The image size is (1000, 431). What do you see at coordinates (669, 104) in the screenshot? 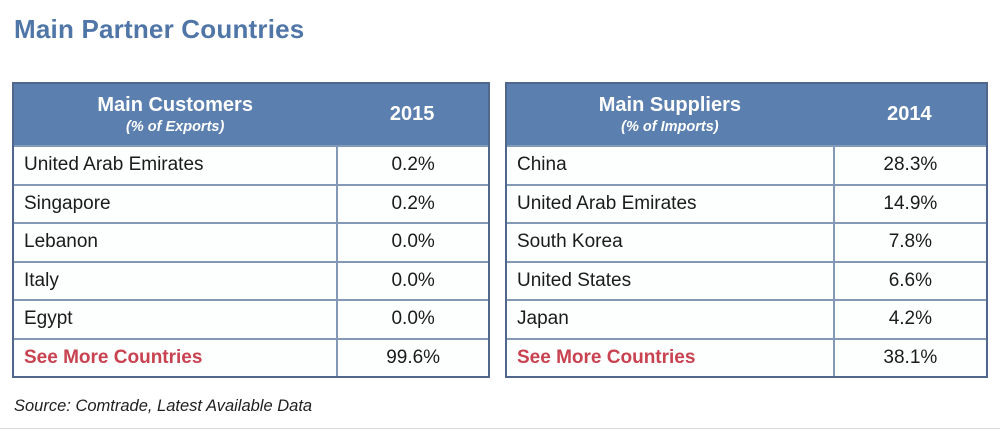
I see `main-suppliers-title: Main Suppliers` at bounding box center [669, 104].